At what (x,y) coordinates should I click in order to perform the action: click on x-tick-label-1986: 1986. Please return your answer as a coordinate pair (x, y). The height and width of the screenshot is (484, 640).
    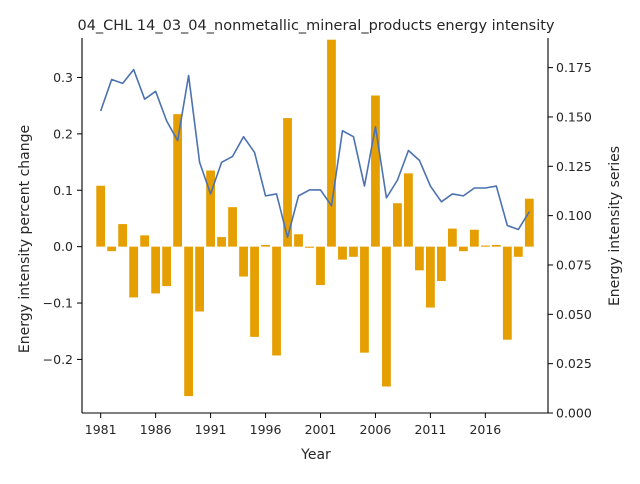
    Looking at the image, I should click on (156, 429).